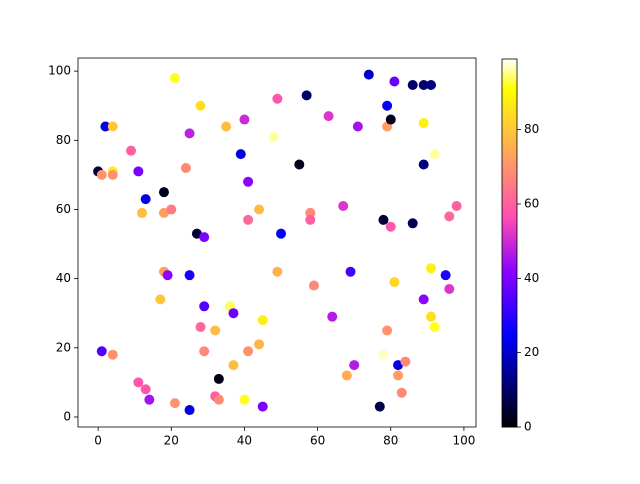 Image resolution: width=640 pixels, height=484 pixels. Describe the element at coordinates (63, 140) in the screenshot. I see `y-tick-label: 80` at that location.